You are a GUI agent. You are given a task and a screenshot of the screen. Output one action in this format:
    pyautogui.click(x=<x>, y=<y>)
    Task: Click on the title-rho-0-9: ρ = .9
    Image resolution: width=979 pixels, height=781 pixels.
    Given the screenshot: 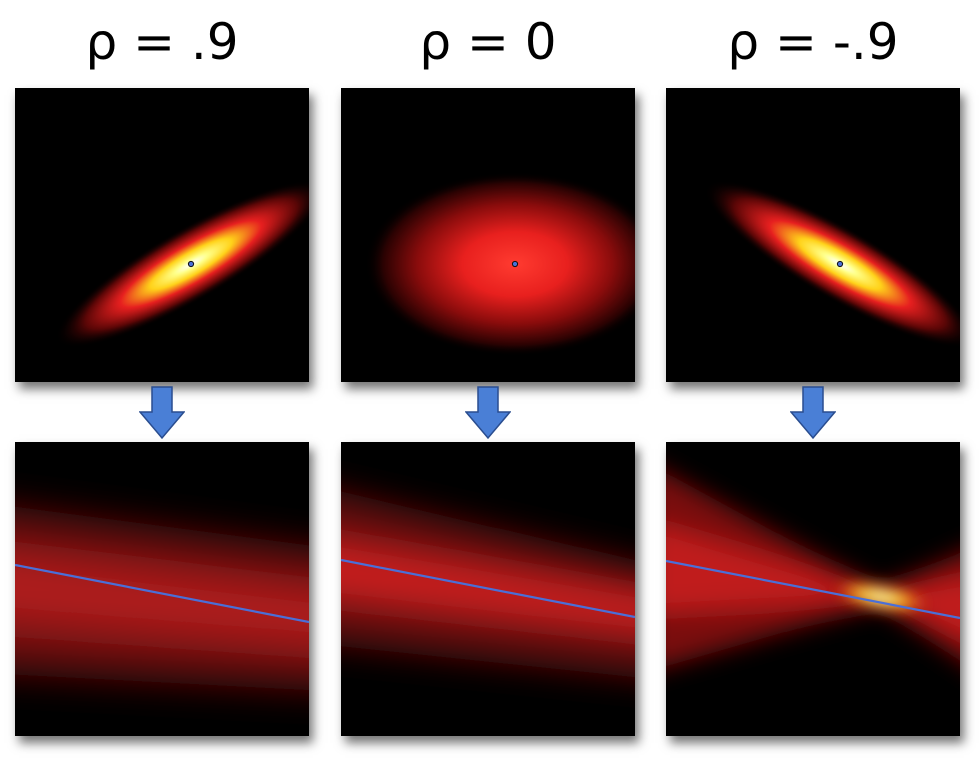 What is the action you would take?
    pyautogui.click(x=162, y=42)
    